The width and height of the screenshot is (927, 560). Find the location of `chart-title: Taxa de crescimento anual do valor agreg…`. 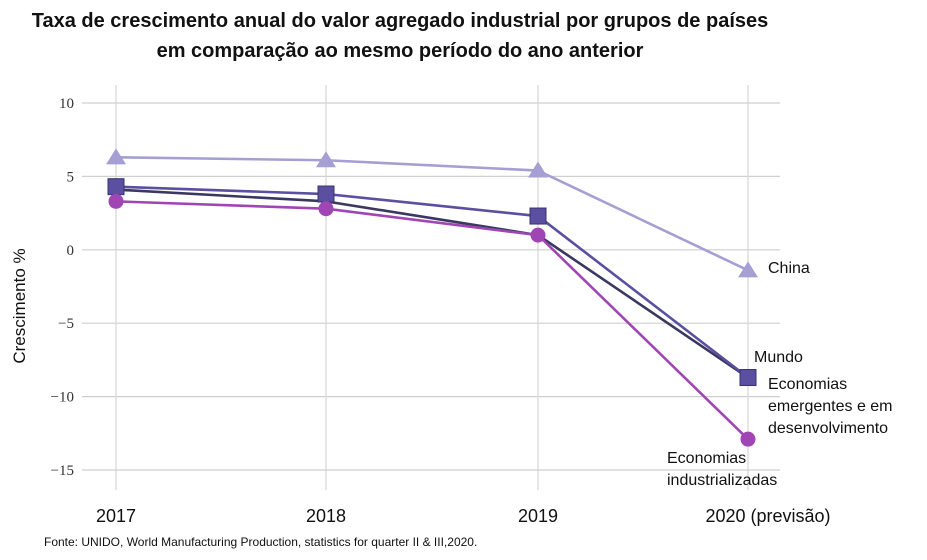

chart-title: Taxa de crescimento anual do valor agreg… is located at coordinates (400, 21).